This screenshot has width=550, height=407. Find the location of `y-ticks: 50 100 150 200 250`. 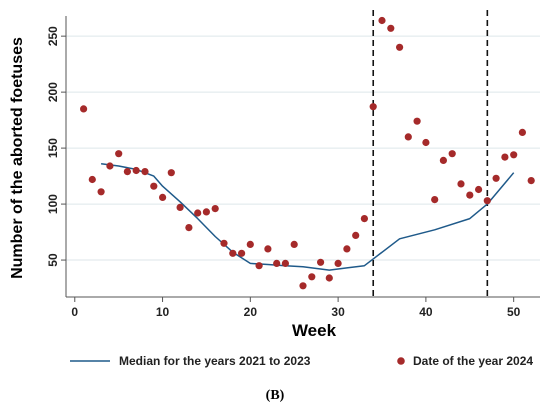

y-ticks: 50 100 150 200 250 is located at coordinates (56, 146).